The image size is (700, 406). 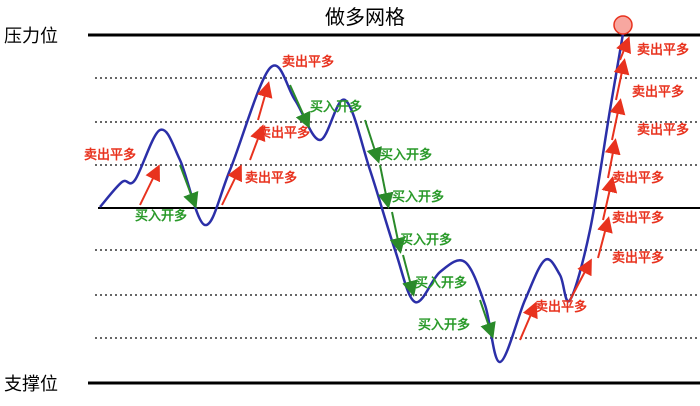 I want to click on support-label: 支撑位, so click(x=31, y=384).